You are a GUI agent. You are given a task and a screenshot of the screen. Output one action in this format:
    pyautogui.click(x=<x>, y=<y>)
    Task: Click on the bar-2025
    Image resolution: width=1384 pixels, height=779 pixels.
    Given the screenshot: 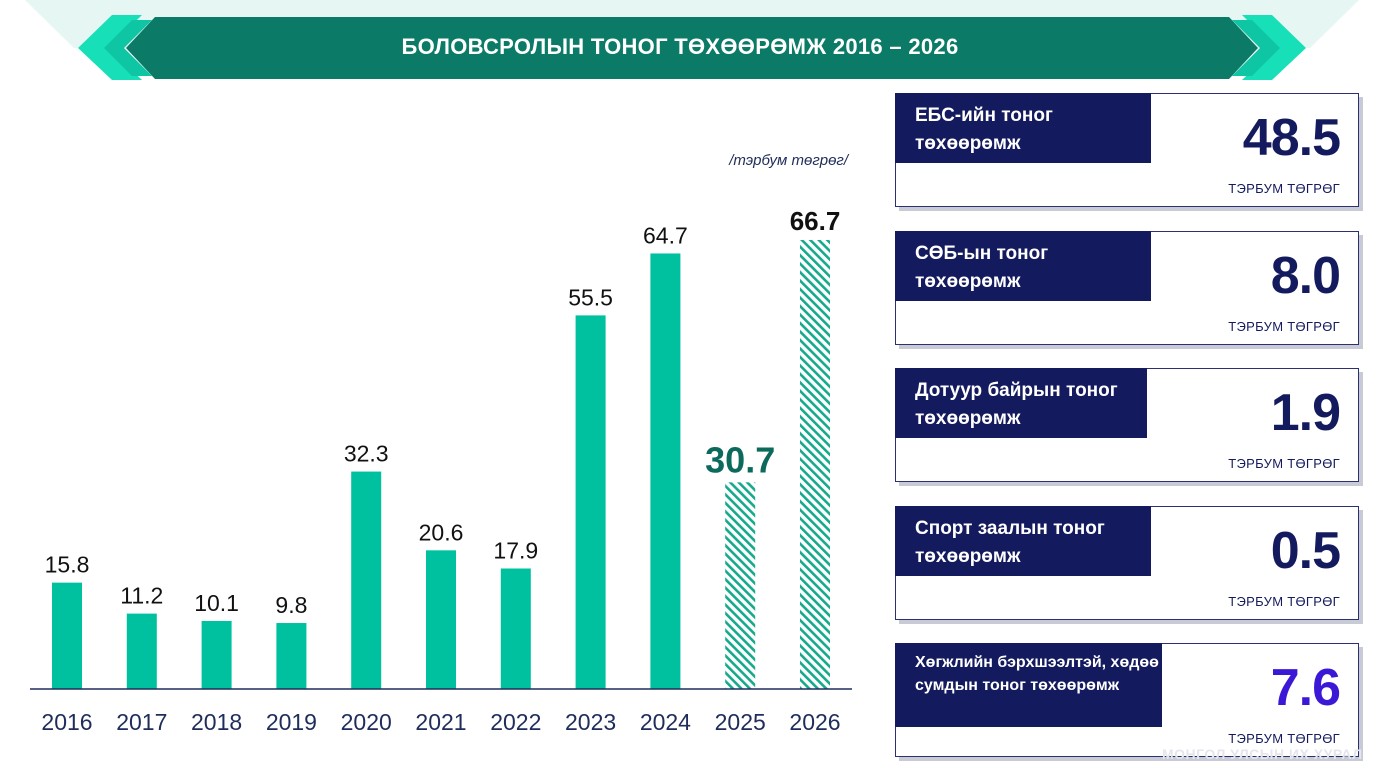 What is the action you would take?
    pyautogui.click(x=740, y=585)
    